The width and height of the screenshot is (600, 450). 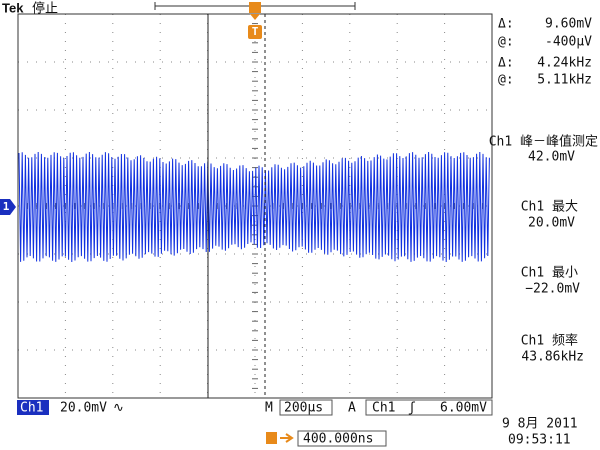 I want to click on measurement-name: Ch1 频率, so click(x=549, y=341).